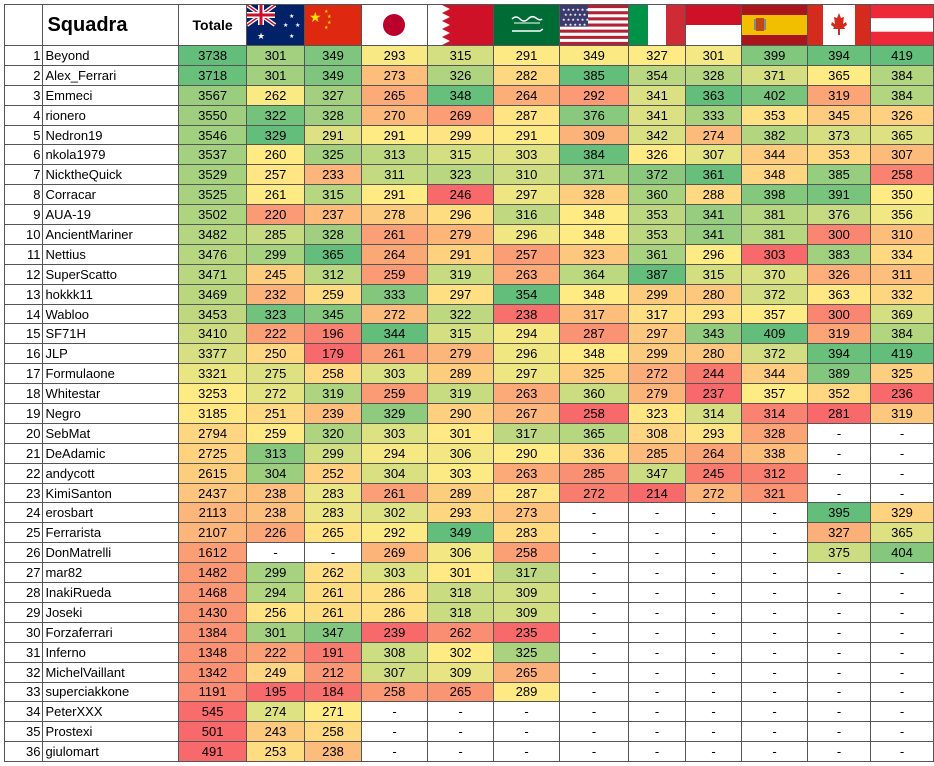 Image resolution: width=934 pixels, height=766 pixels. Describe the element at coordinates (713, 473) in the screenshot. I see `score-cell: 245` at that location.